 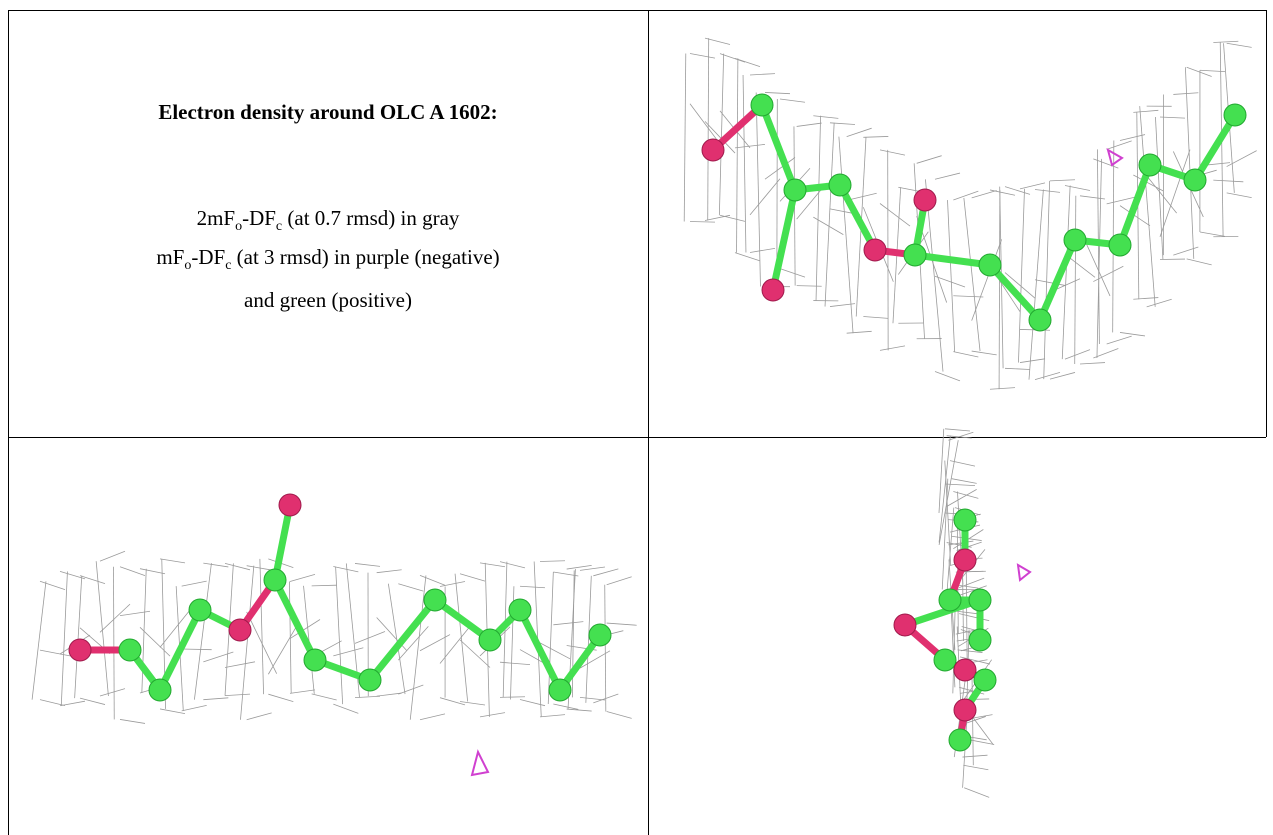 What do you see at coordinates (371, 218) in the screenshot?
I see `text: (at 0.7 rmsd) in gray` at bounding box center [371, 218].